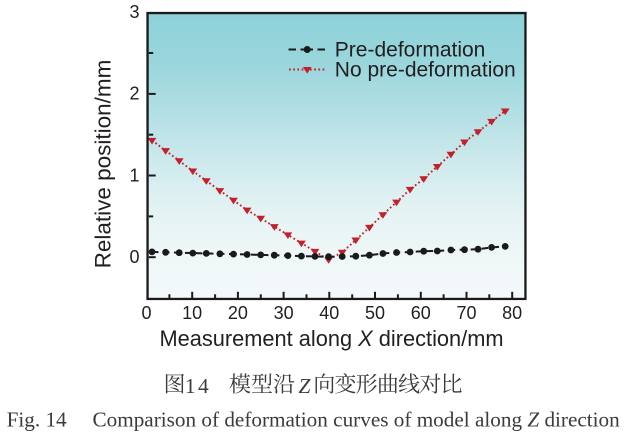 Image resolution: width=629 pixels, height=444 pixels. I want to click on svg-text: 3, so click(134, 12).